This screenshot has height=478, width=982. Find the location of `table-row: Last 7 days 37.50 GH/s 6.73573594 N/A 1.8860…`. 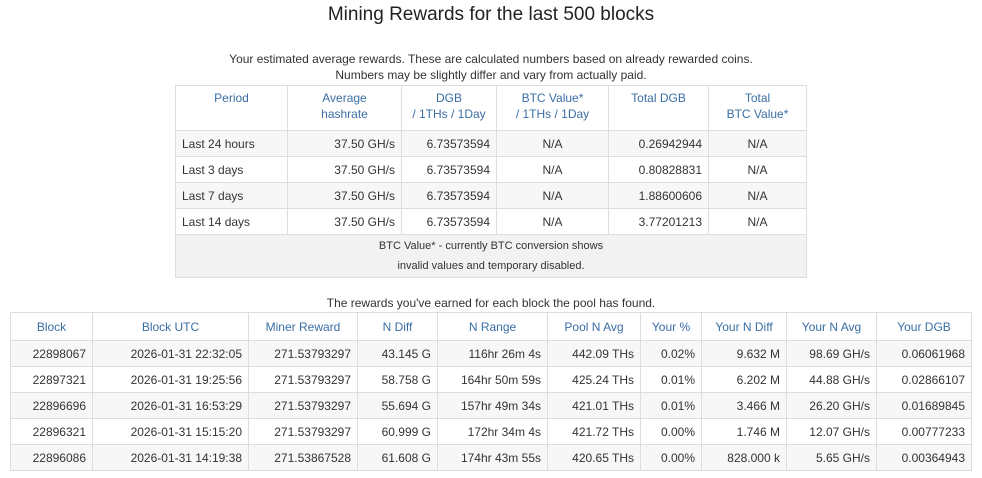

table-row: Last 7 days 37.50 GH/s 6.73573594 N/A 1.8860… is located at coordinates (491, 195).